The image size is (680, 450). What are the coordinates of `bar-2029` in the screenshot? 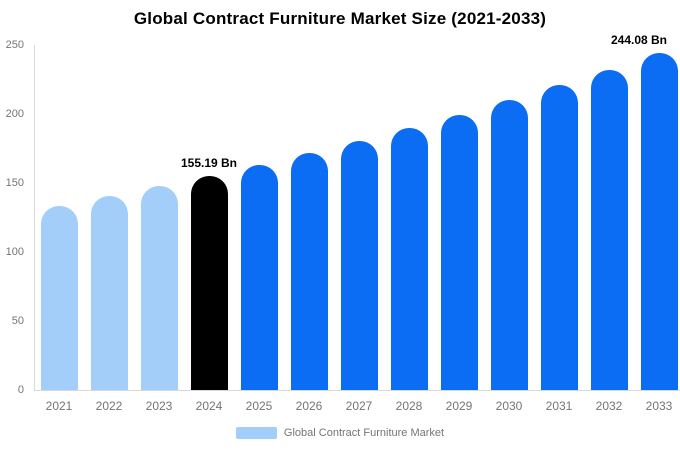 It's located at (459, 252).